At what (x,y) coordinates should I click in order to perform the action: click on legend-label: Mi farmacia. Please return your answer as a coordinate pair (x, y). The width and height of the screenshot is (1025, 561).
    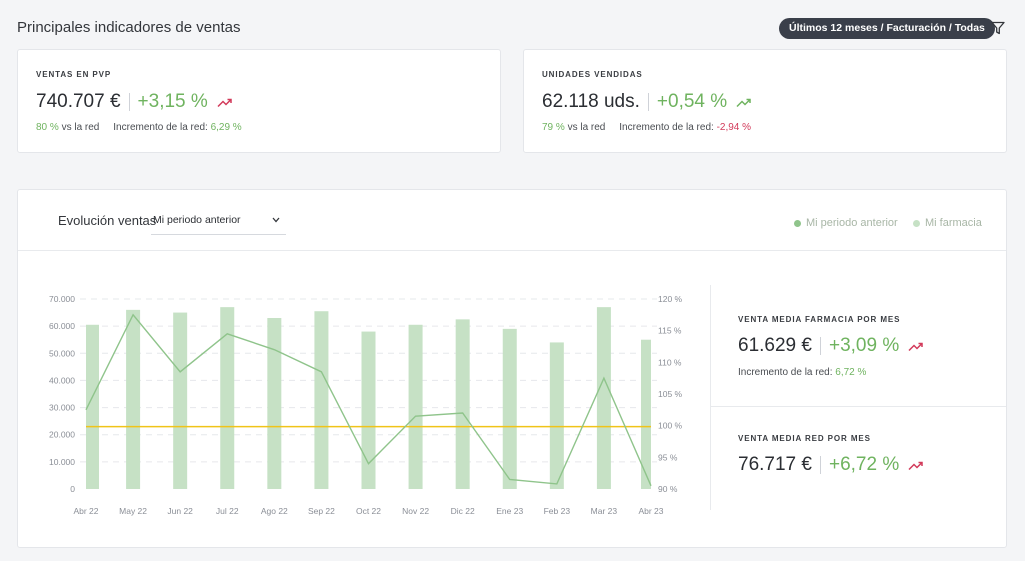
    Looking at the image, I should click on (953, 223).